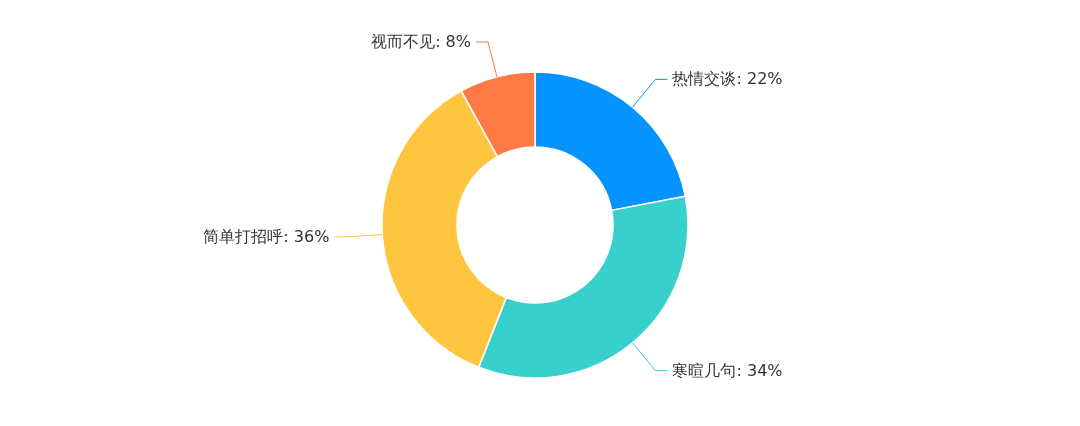 The height and width of the screenshot is (426, 1080). I want to click on slice-label: 热情交谈: 22%, so click(727, 79).